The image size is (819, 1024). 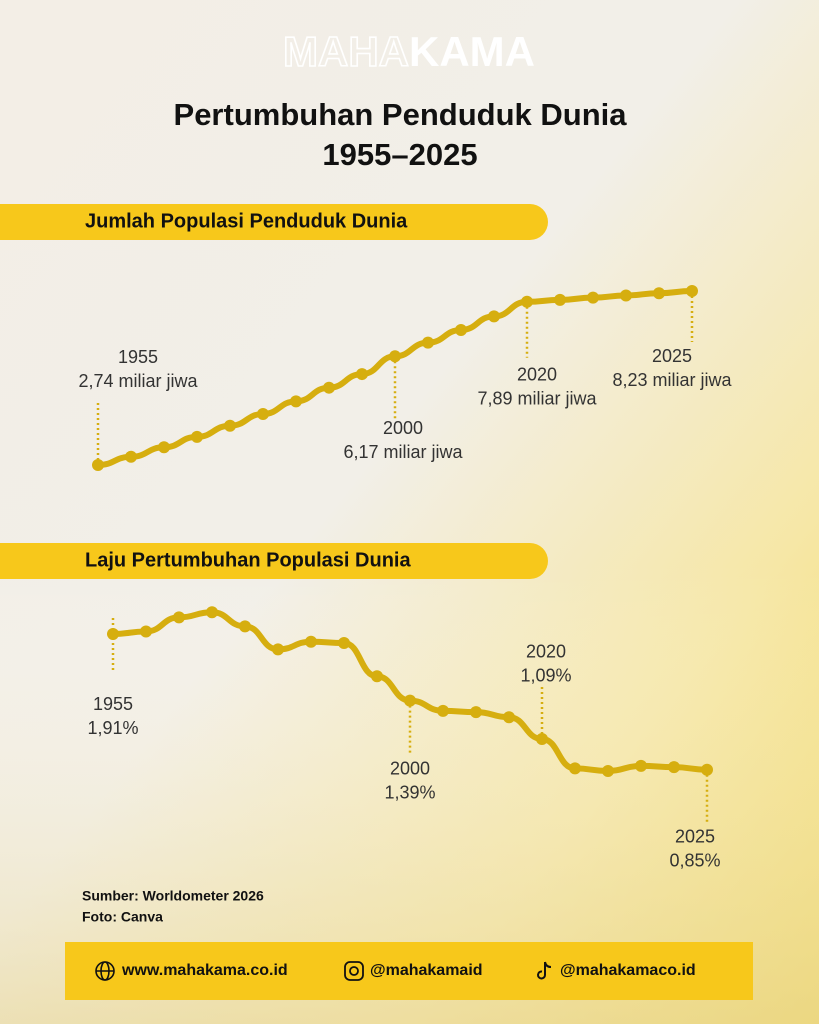 What do you see at coordinates (628, 970) in the screenshot?
I see `footer-tiktok: @mahakamaco.id` at bounding box center [628, 970].